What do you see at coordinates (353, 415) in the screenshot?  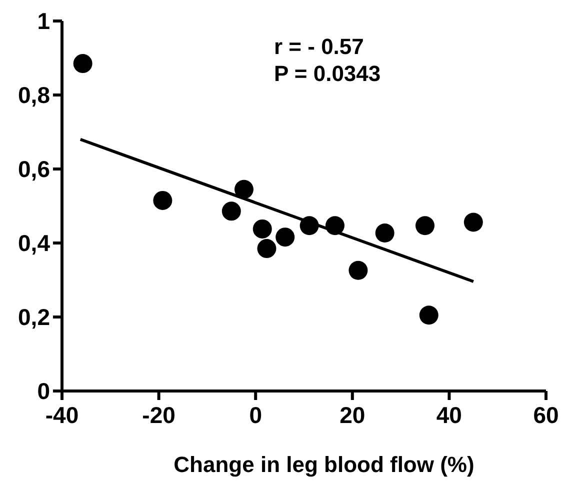 I see `x-tick-label: 20` at bounding box center [353, 415].